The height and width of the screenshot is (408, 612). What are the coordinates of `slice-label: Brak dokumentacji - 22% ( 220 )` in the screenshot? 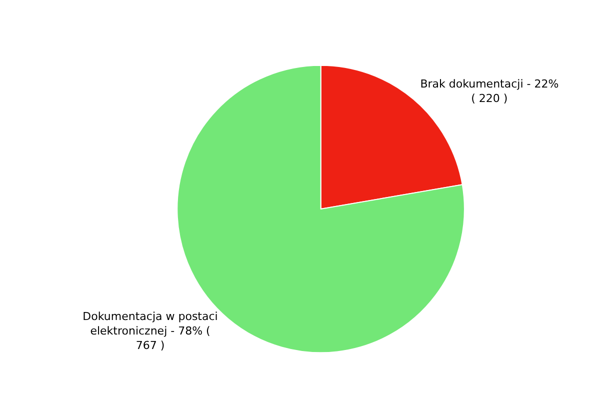 It's located at (489, 91).